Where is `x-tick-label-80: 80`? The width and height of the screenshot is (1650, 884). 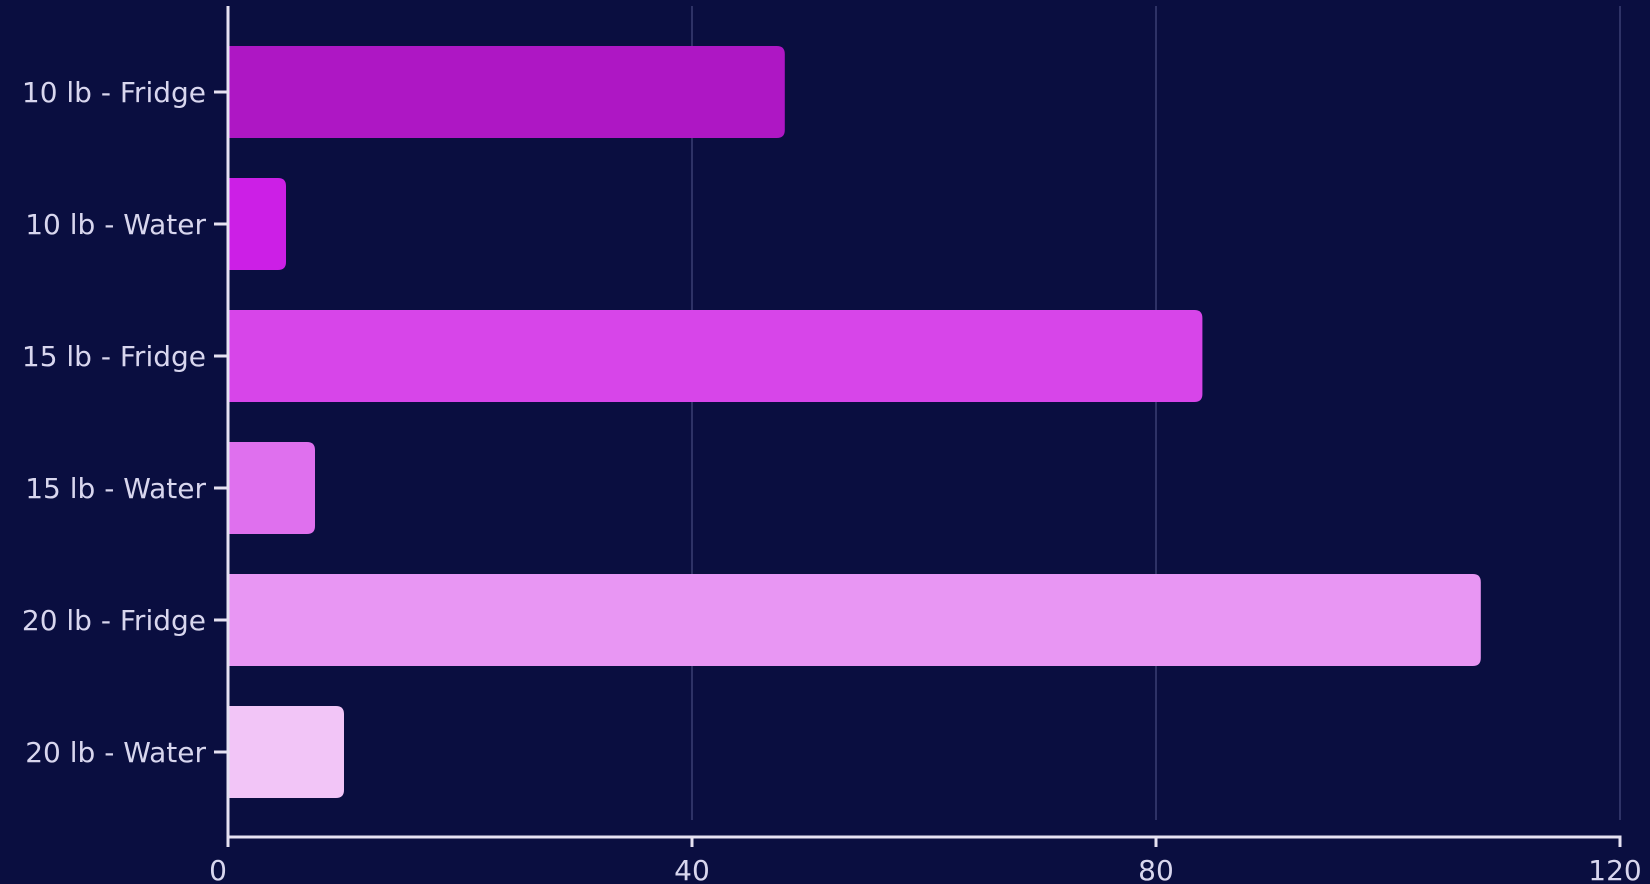 x-tick-label-80: 80 is located at coordinates (1156, 869).